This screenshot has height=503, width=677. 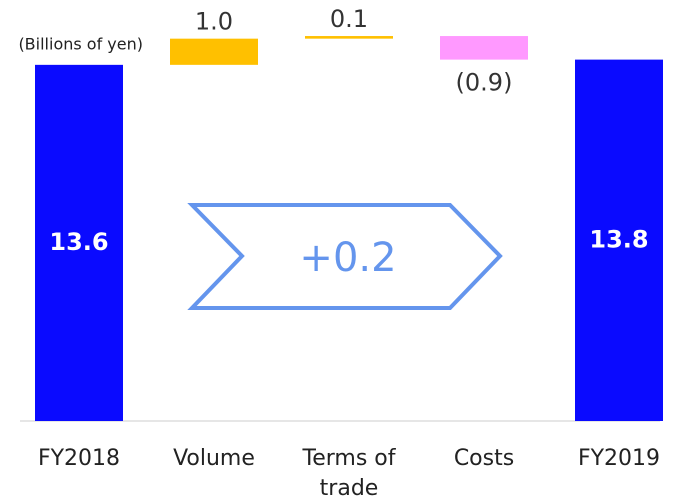 What do you see at coordinates (214, 22) in the screenshot?
I see `value-label: 1.0` at bounding box center [214, 22].